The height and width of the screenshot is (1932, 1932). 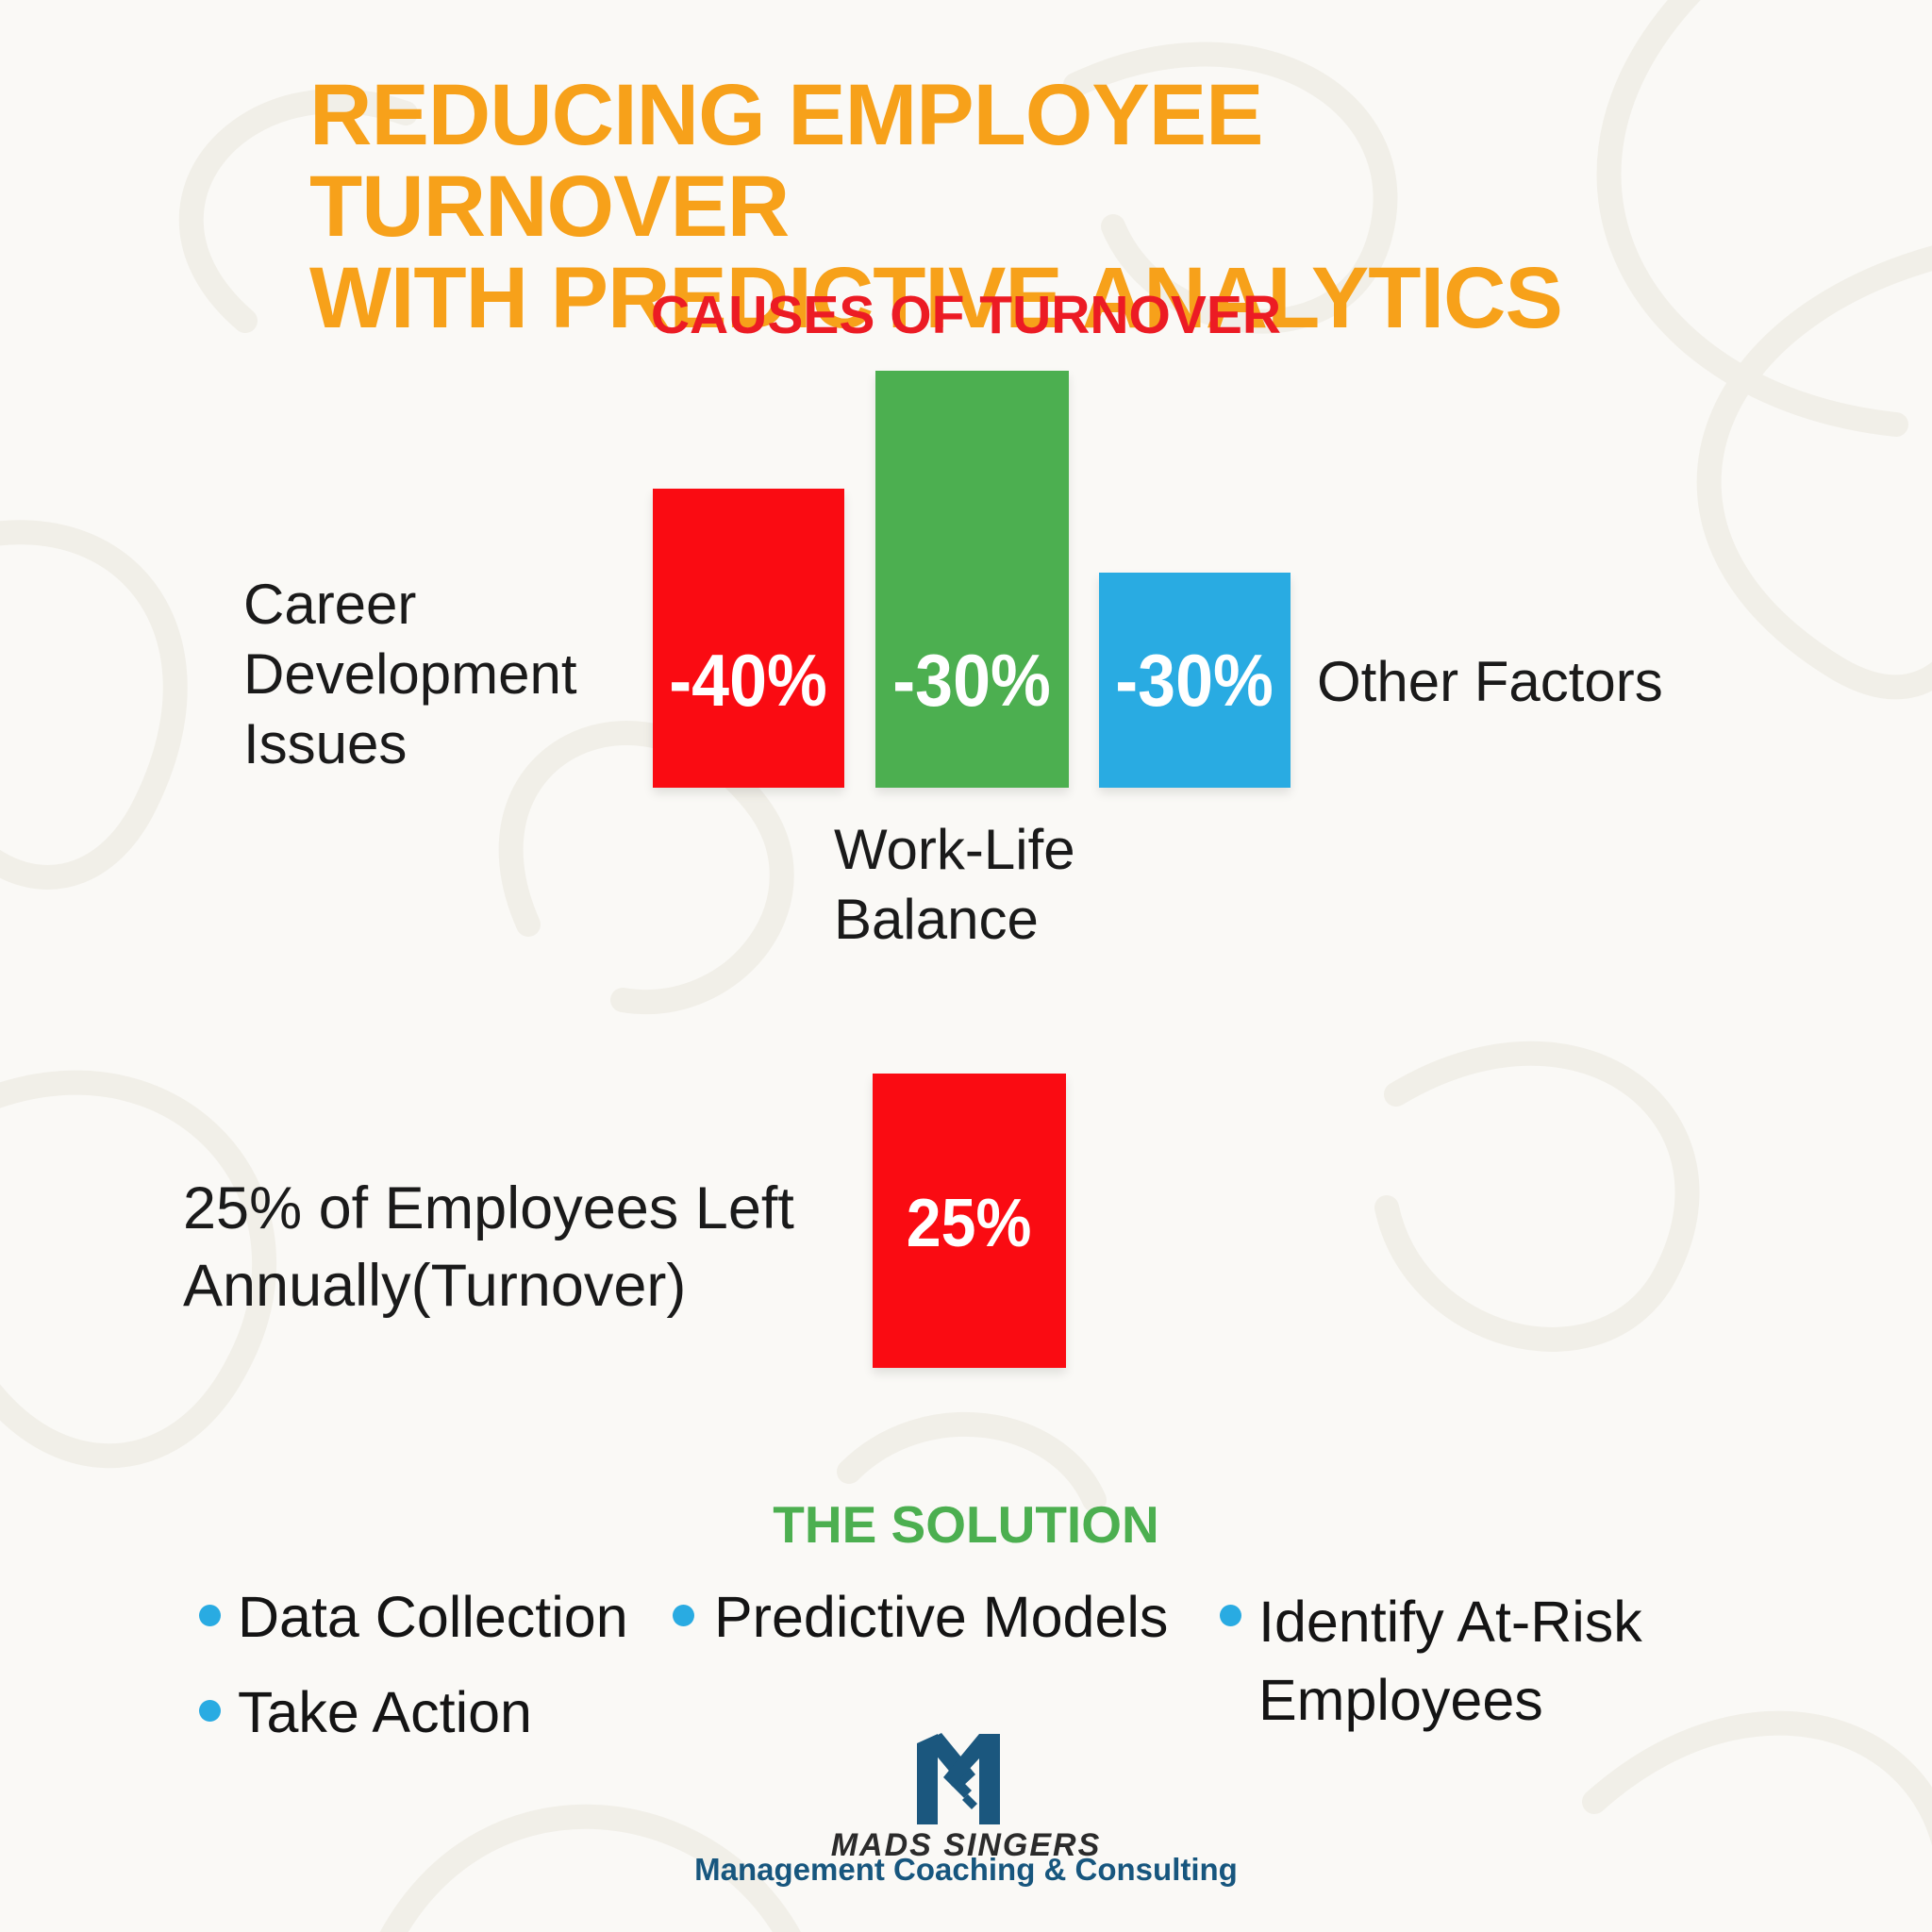 What do you see at coordinates (433, 1617) in the screenshot?
I see `solution-item-data-collection: Data Collection` at bounding box center [433, 1617].